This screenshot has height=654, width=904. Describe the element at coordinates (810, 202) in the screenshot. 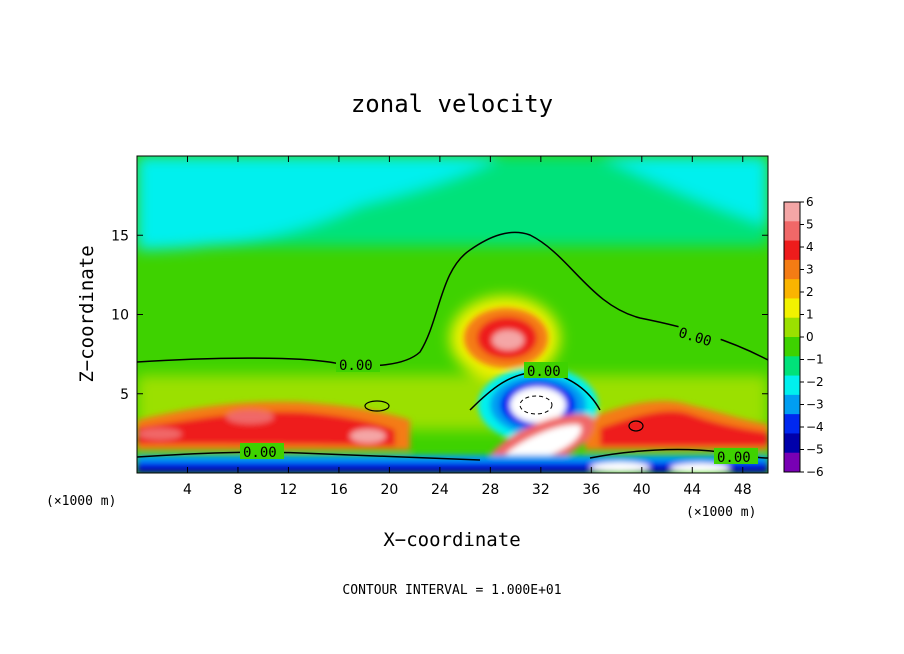

I see `colorbar-label: 6` at that location.